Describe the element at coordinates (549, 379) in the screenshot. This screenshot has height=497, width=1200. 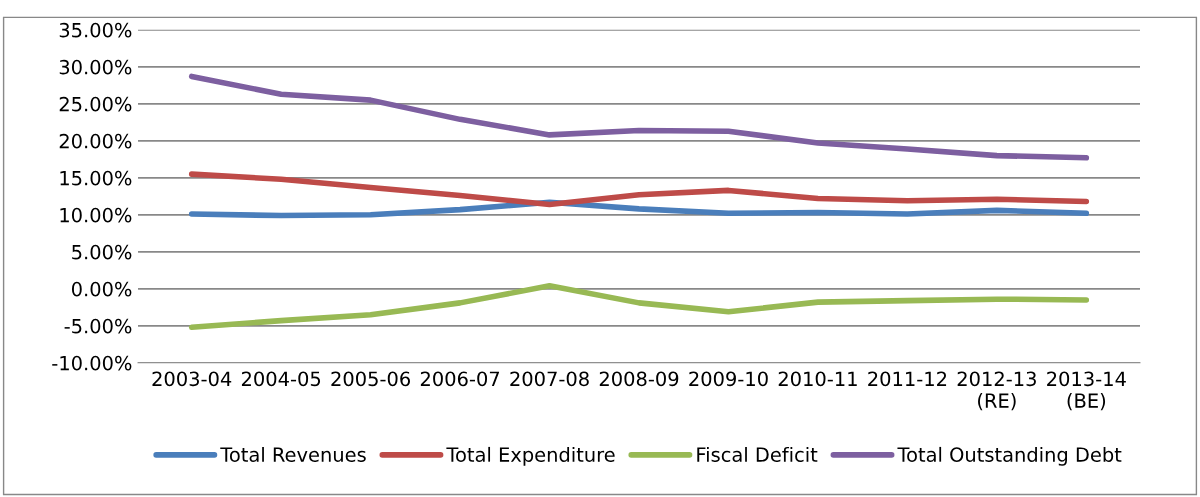
I see `x-tick-label: 2007-08` at that location.